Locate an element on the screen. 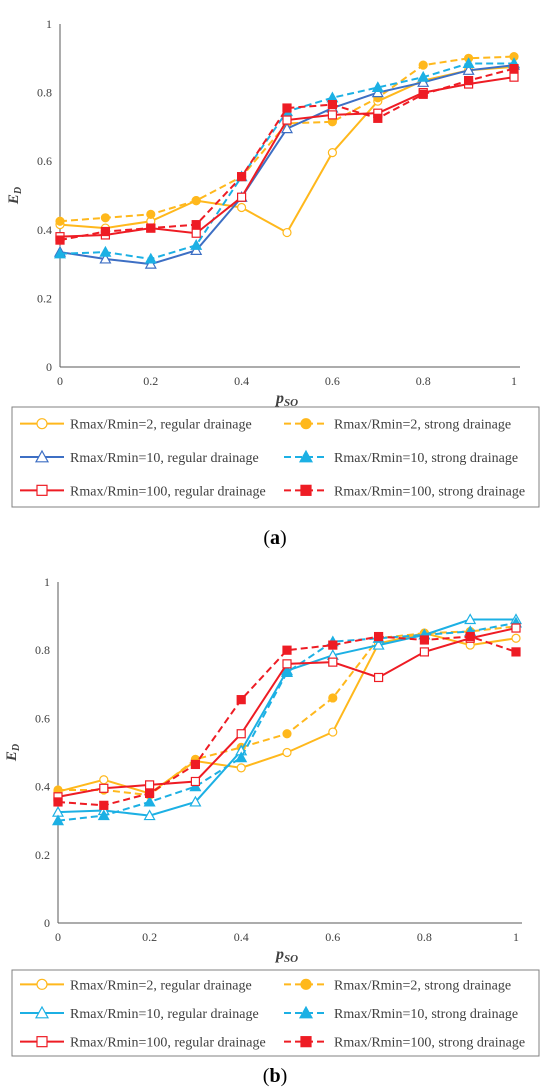 The height and width of the screenshot is (1088, 550). legend-label-2: Rmax/Rmin=10, regular drainage is located at coordinates (164, 1014).